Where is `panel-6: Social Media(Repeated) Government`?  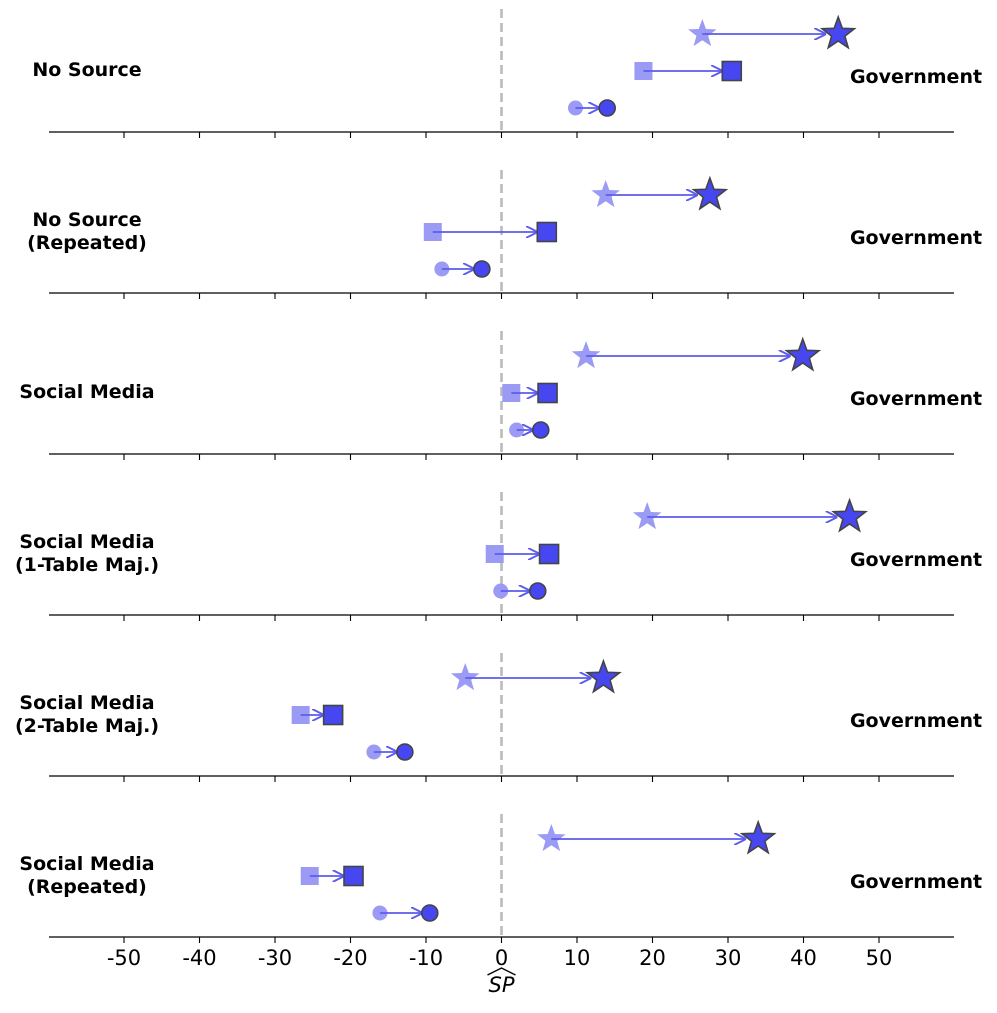 panel-6: Social Media(Repeated) Government is located at coordinates (500, 878).